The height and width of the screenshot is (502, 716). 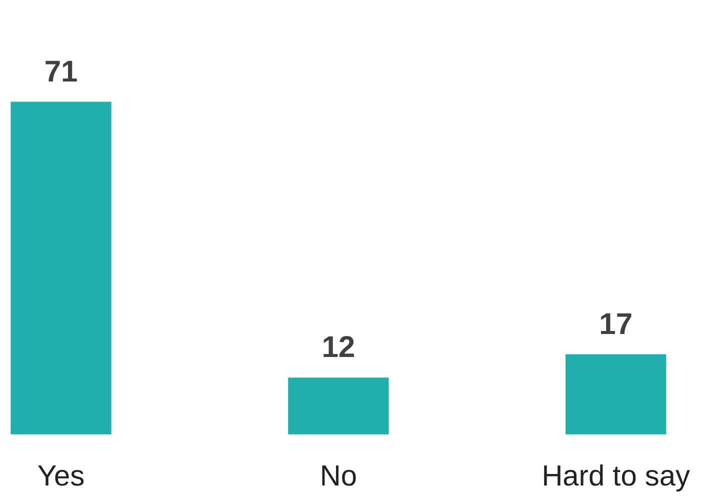 What do you see at coordinates (338, 476) in the screenshot?
I see `x-tick-label: No` at bounding box center [338, 476].